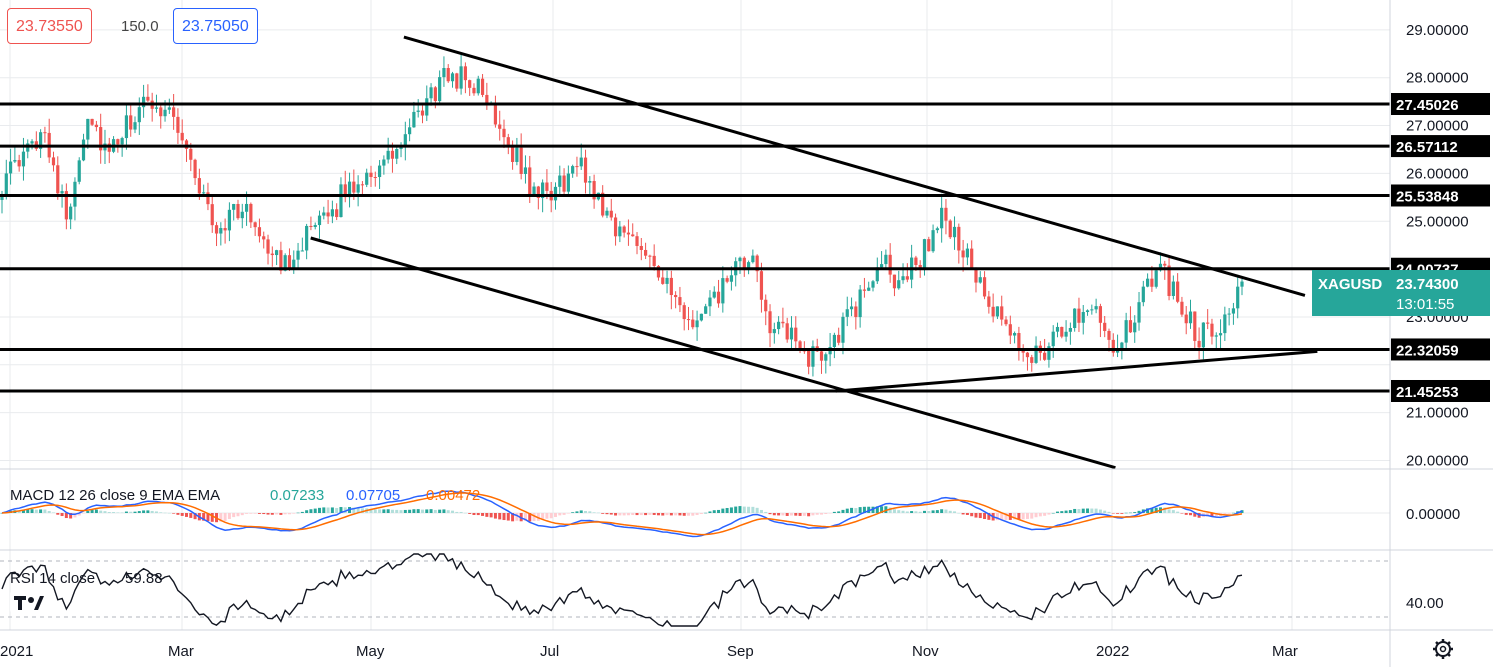 Image resolution: width=1493 pixels, height=672 pixels. What do you see at coordinates (1401, 293) in the screenshot?
I see `current-price-badge: XAGUSD 23.74300 13:01:55` at bounding box center [1401, 293].